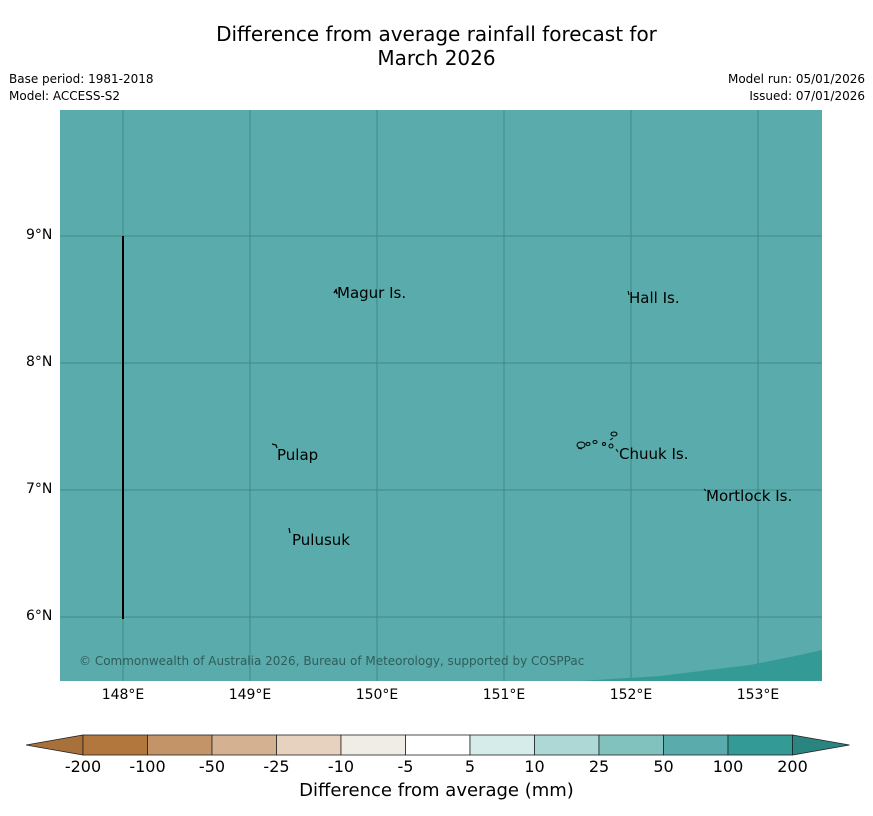 Image resolution: width=873 pixels, height=816 pixels. I want to click on colorbar-tick-label: 50, so click(663, 766).